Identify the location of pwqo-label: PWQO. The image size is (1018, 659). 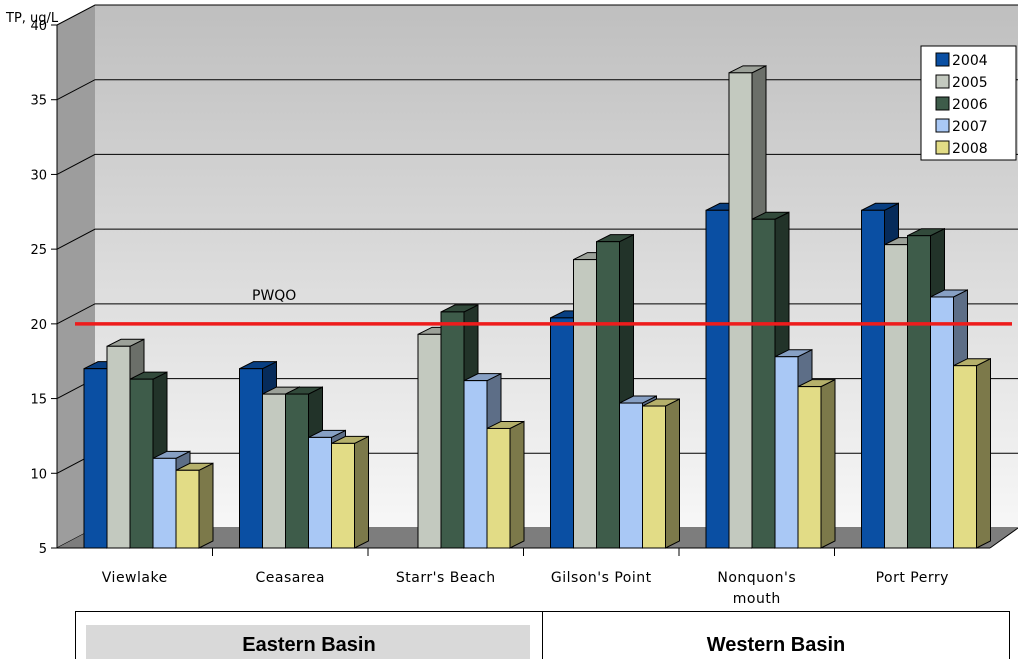
(274, 296).